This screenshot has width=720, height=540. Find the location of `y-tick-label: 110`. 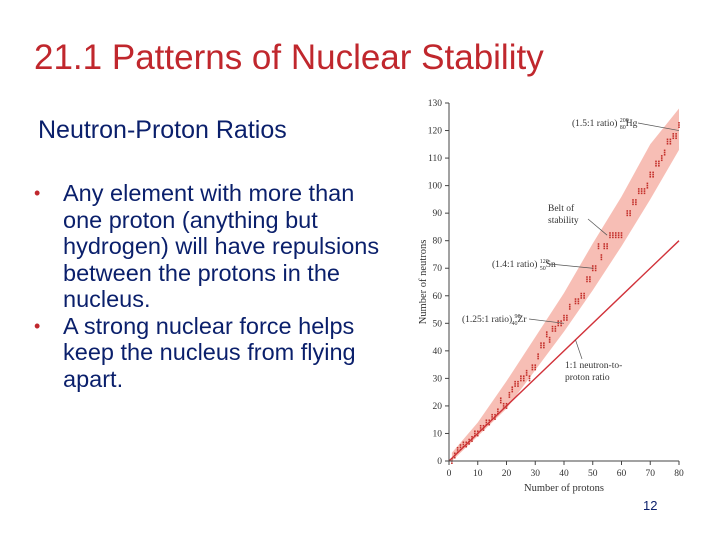

y-tick-label: 110 is located at coordinates (435, 159).